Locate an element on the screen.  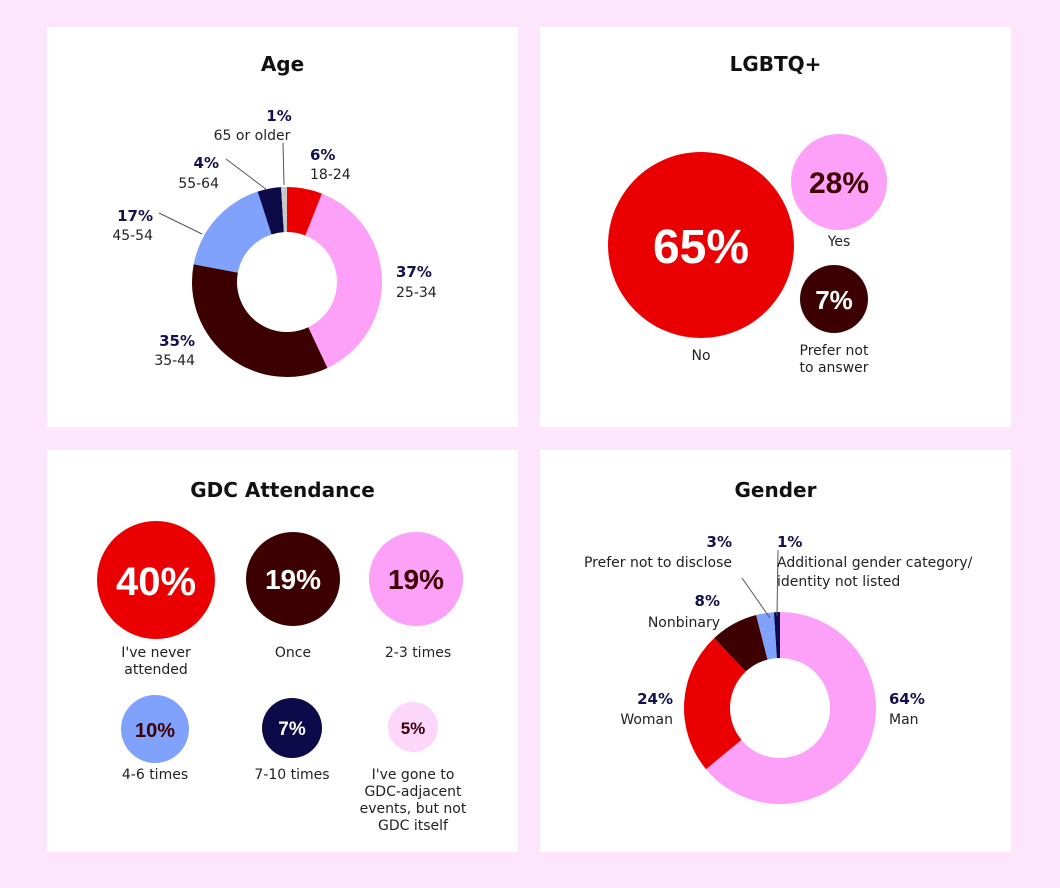
gdc-label-adj-1: I've gone to is located at coordinates (413, 775).